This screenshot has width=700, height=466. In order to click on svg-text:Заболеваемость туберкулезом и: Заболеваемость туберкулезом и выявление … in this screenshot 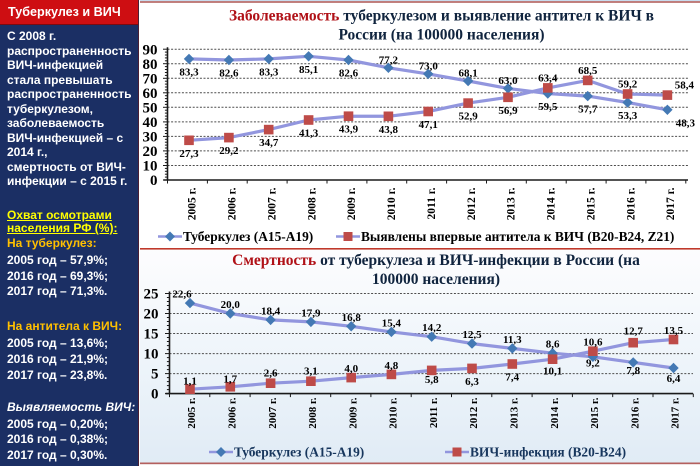, I will do `click(441, 16)`.